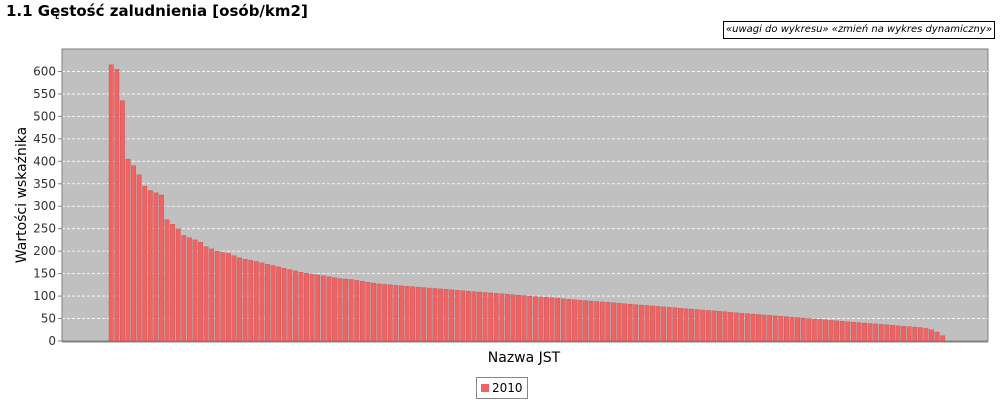 This screenshot has width=1000, height=400. What do you see at coordinates (44, 139) in the screenshot?
I see `y-tick-label-450: 450` at bounding box center [44, 139].